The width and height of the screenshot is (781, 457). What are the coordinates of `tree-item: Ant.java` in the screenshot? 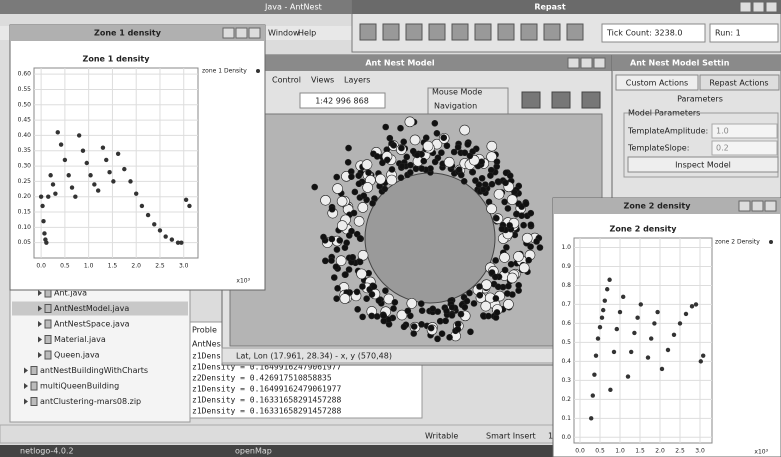 It's located at (70, 293).